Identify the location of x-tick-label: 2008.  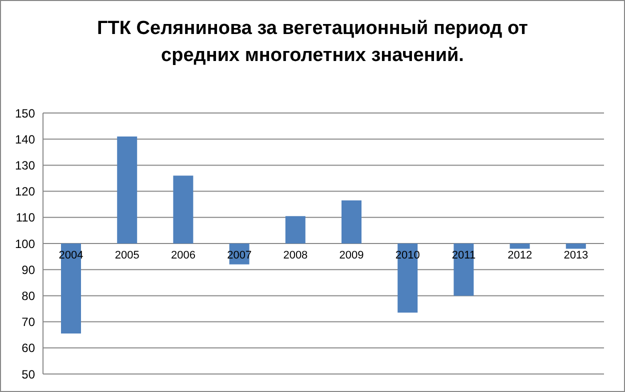
(295, 256).